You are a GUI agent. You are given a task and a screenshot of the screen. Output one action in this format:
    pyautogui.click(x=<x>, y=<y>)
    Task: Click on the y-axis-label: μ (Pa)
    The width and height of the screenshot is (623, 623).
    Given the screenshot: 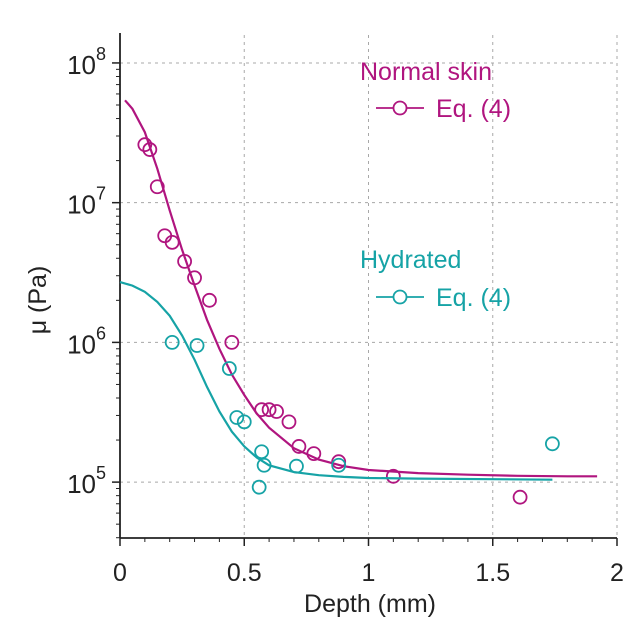 What is the action you would take?
    pyautogui.click(x=38, y=300)
    